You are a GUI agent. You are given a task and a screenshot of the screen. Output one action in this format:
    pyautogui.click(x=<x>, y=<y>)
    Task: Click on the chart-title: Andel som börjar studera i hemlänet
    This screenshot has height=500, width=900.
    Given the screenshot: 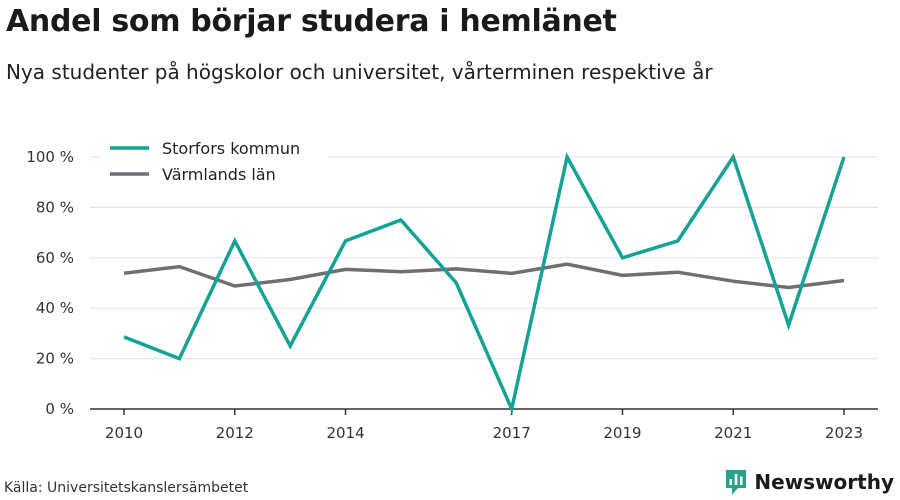 What is the action you would take?
    pyautogui.click(x=311, y=21)
    